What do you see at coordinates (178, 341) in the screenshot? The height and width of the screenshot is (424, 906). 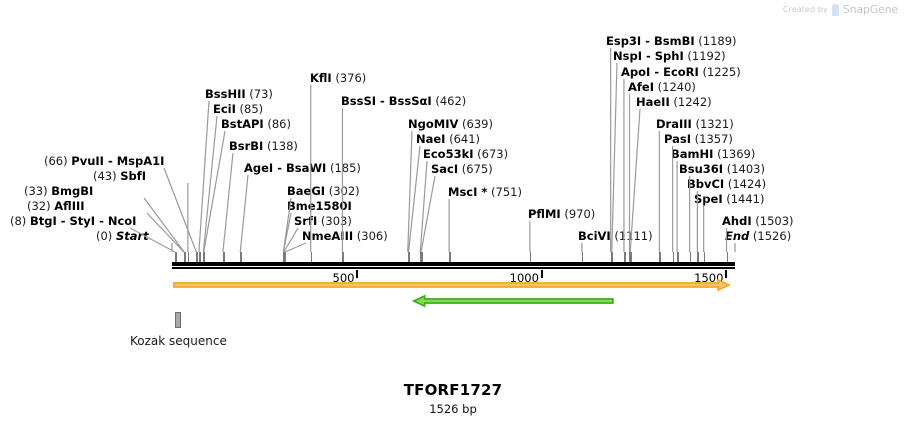 I see `kozak-sequence-label: Kozak sequence` at bounding box center [178, 341].